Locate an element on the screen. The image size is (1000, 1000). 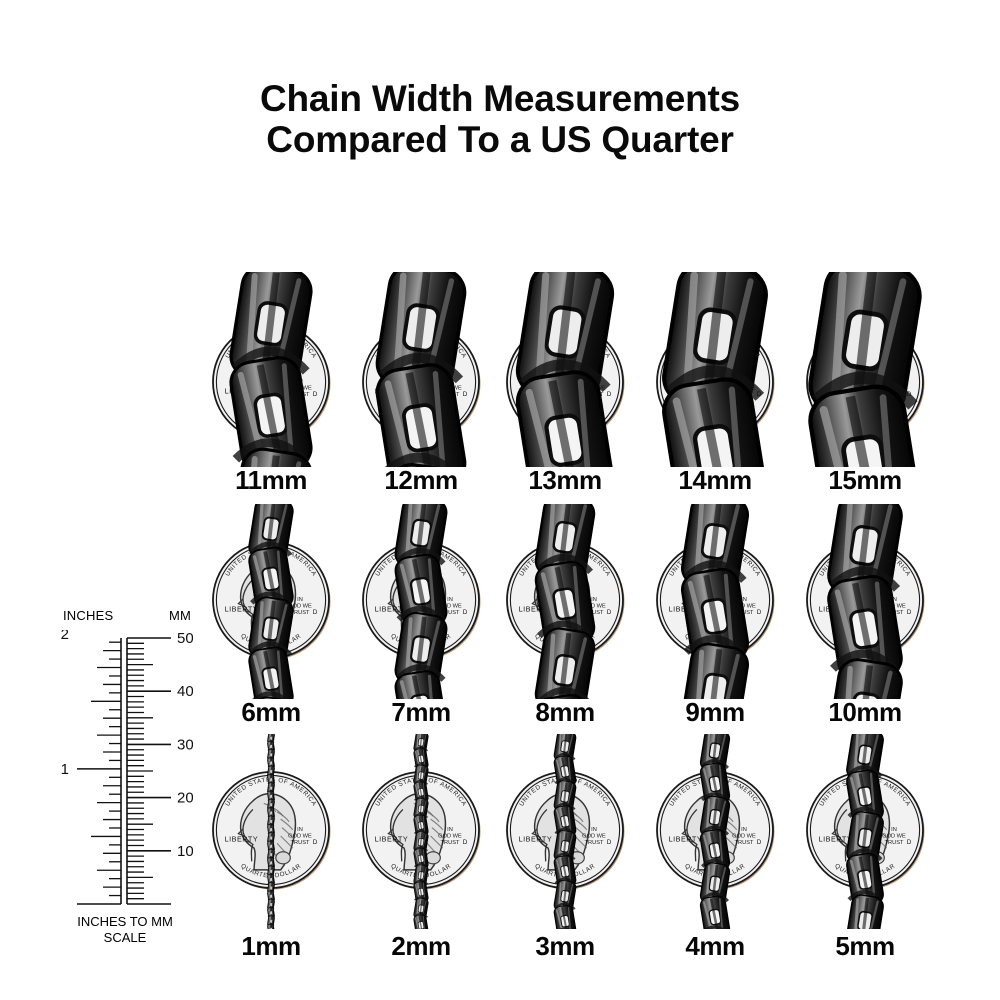
title-line-1: Chain Width Measurements is located at coordinates (500, 98).